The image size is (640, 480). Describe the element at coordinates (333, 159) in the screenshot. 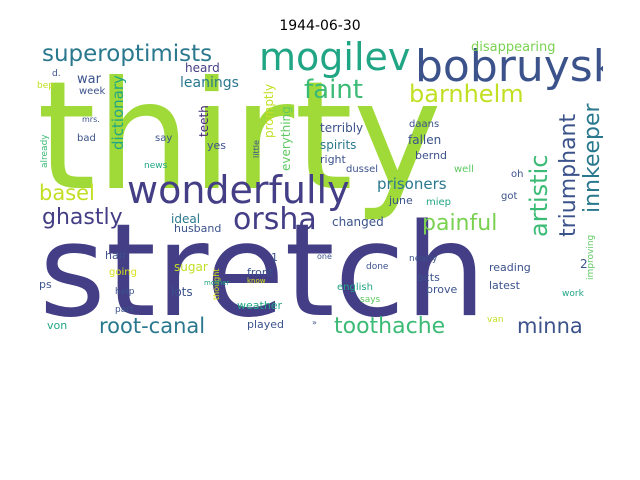

I see `word: right` at that location.